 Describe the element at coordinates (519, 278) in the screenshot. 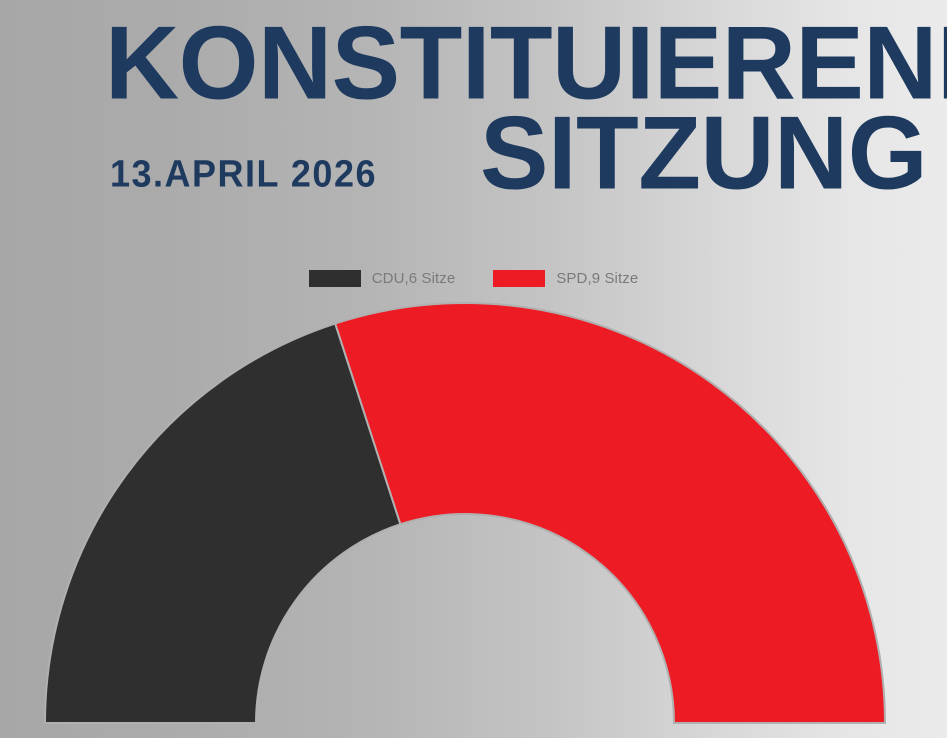

I see `legend-swatch-spd-icon` at that location.